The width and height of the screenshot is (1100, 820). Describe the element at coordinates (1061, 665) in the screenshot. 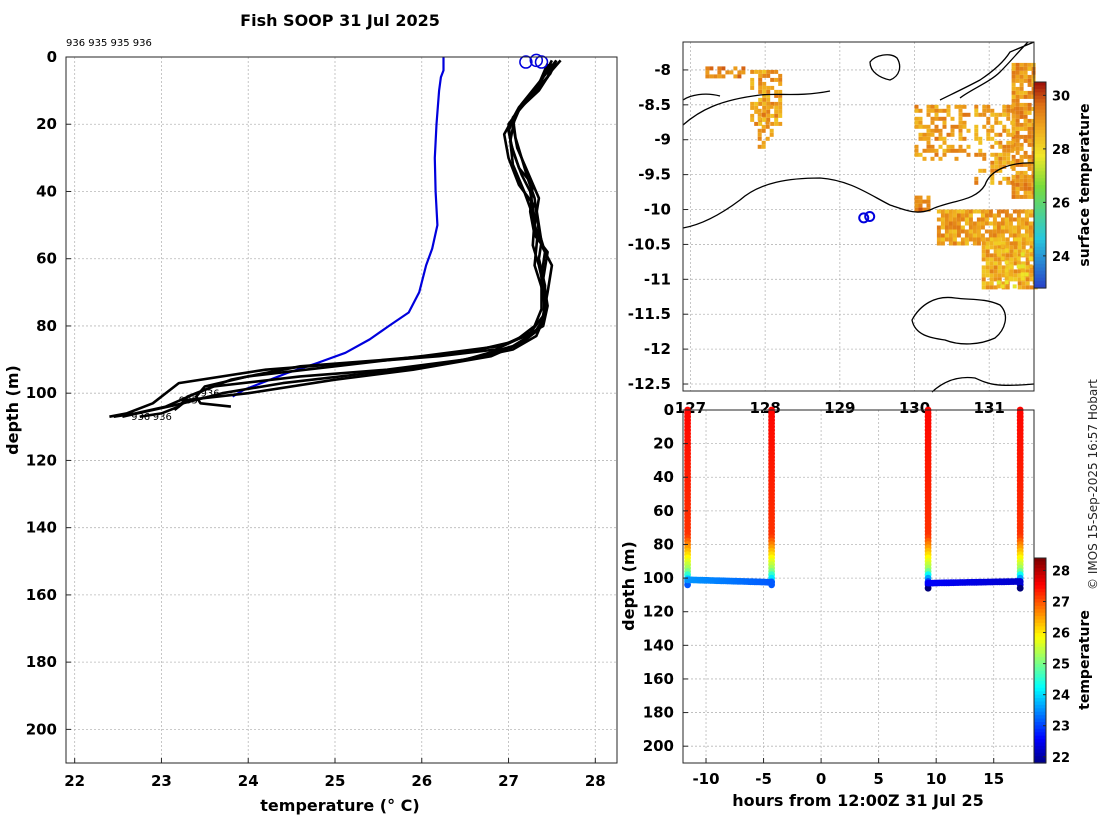

I see `section-colorbar-tick-label: 25` at that location.